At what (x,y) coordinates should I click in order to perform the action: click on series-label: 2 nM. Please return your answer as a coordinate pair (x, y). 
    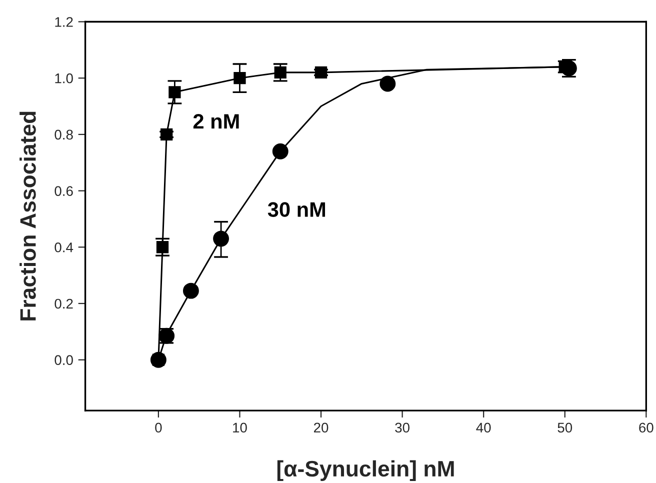
    Looking at the image, I should click on (216, 121).